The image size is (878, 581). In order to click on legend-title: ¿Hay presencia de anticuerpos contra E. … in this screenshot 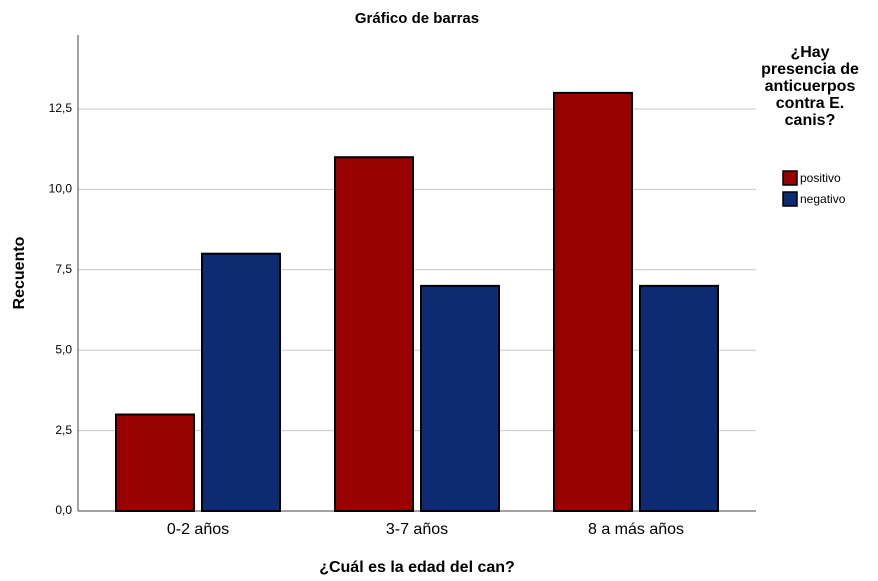, I will do `click(810, 86)`.